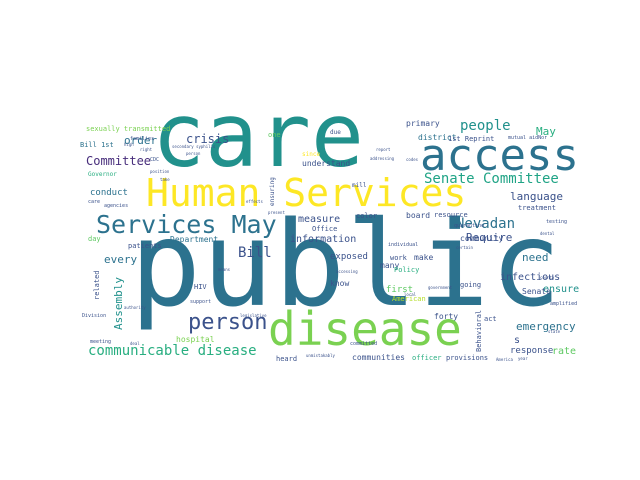 The image size is (640, 480). What do you see at coordinates (390, 265) in the screenshot?
I see `word-many: many` at bounding box center [390, 265].